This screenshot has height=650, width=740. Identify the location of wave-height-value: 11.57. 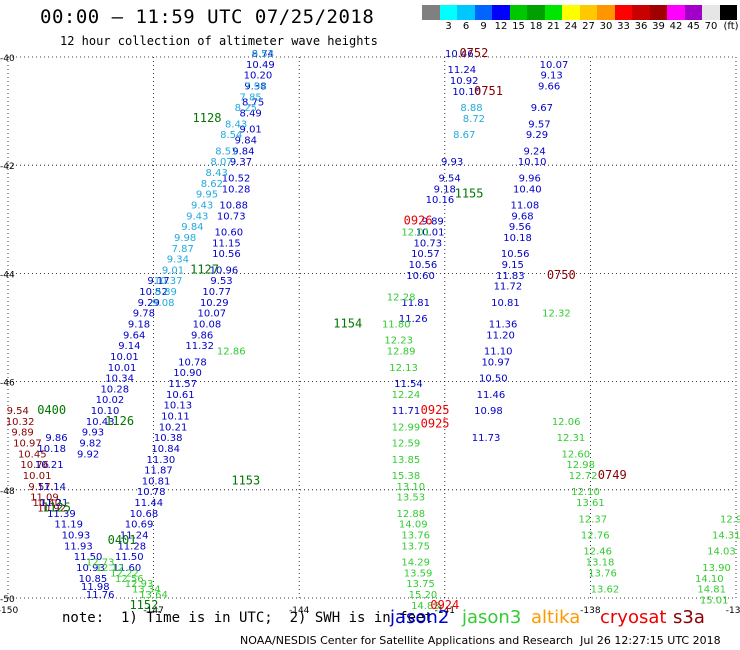
(182, 384).